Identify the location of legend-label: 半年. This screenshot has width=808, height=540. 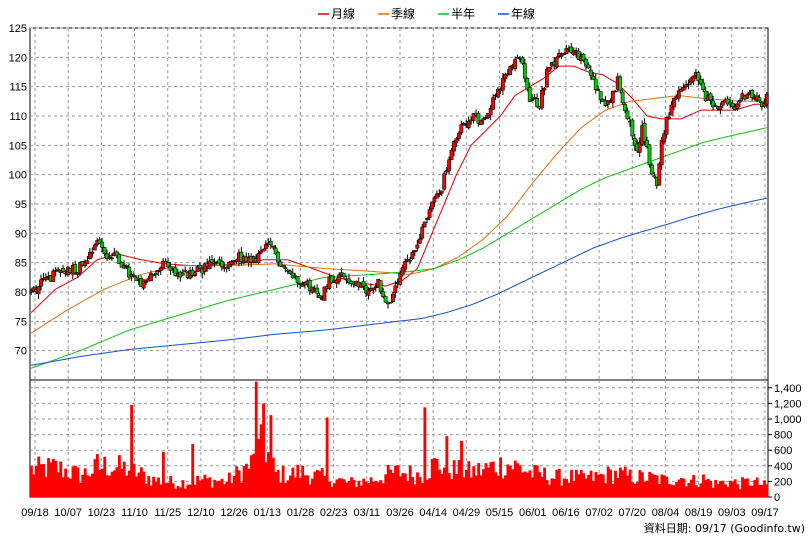
(463, 14).